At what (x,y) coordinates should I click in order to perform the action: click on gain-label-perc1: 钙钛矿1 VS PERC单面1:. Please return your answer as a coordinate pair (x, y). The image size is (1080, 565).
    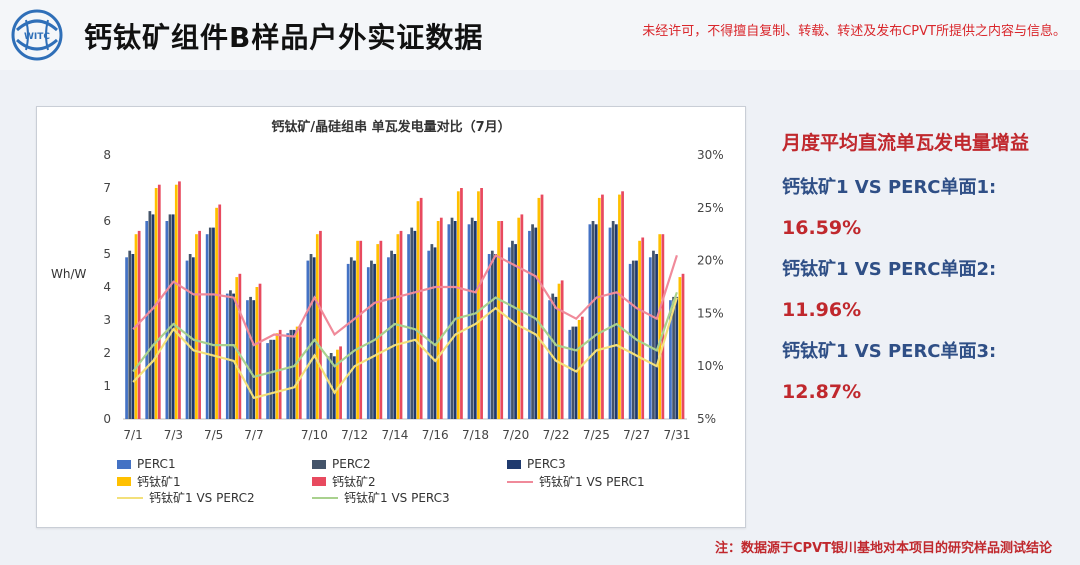
    Looking at the image, I should click on (889, 187).